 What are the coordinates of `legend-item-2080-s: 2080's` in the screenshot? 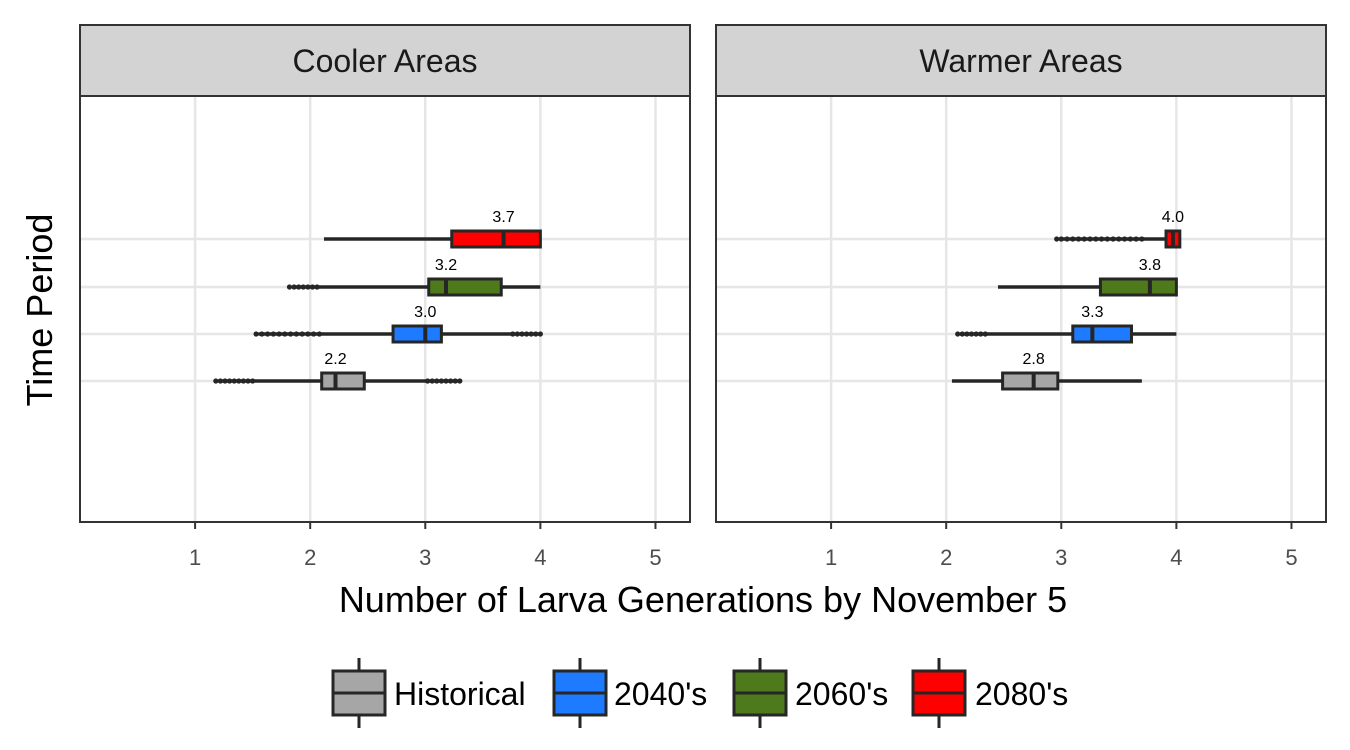 It's located at (989, 693).